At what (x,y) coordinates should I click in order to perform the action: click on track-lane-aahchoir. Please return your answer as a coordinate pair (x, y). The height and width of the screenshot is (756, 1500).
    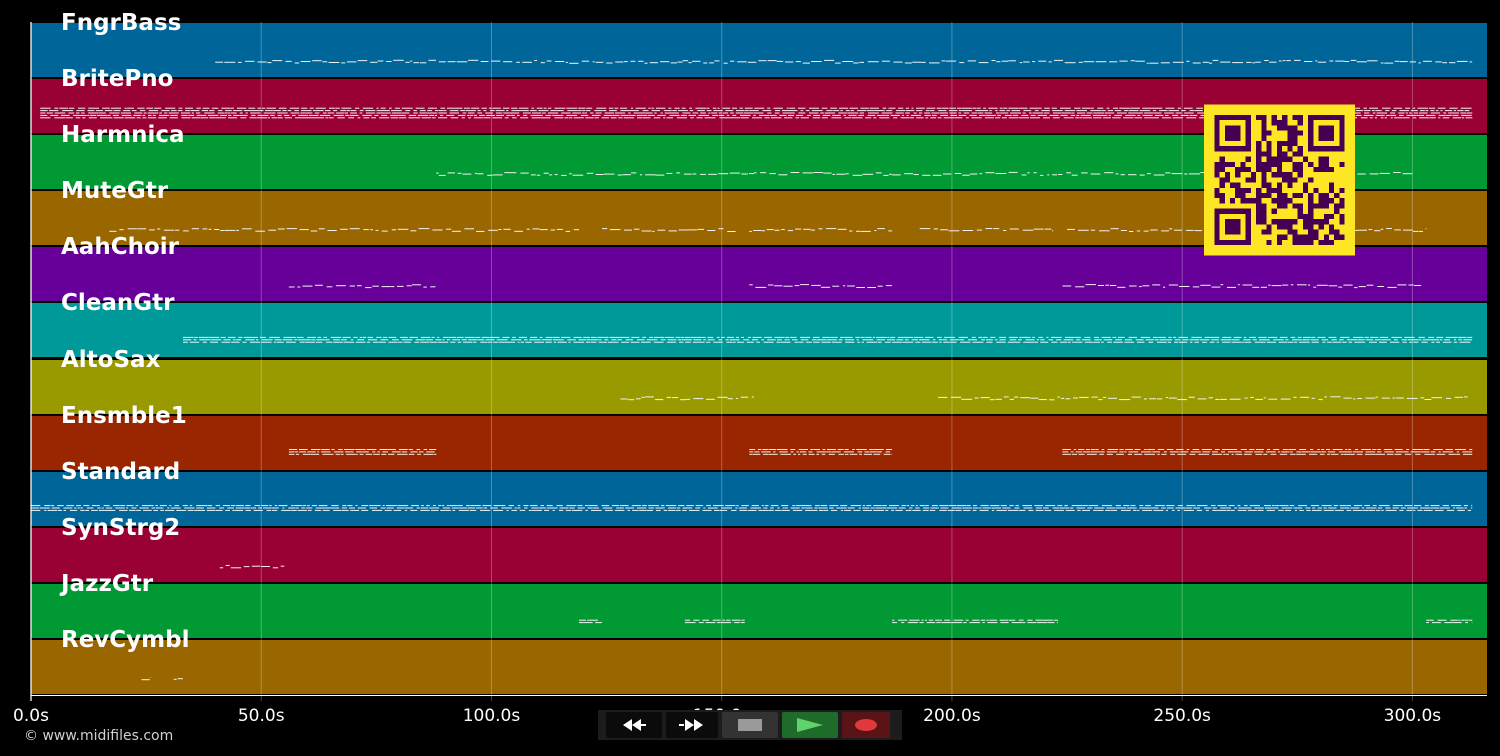
    Looking at the image, I should click on (759, 274).